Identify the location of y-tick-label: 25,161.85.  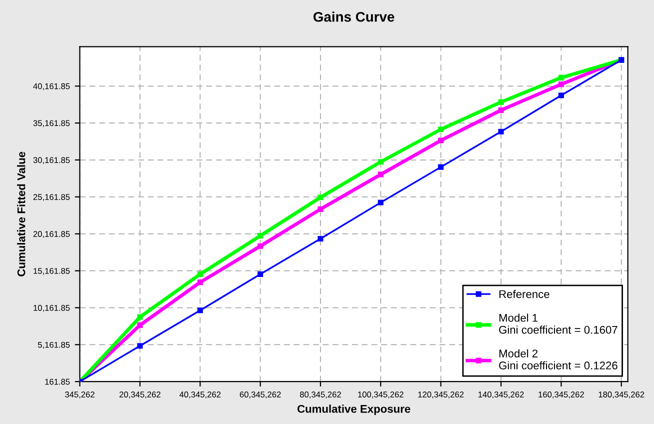
(51, 197).